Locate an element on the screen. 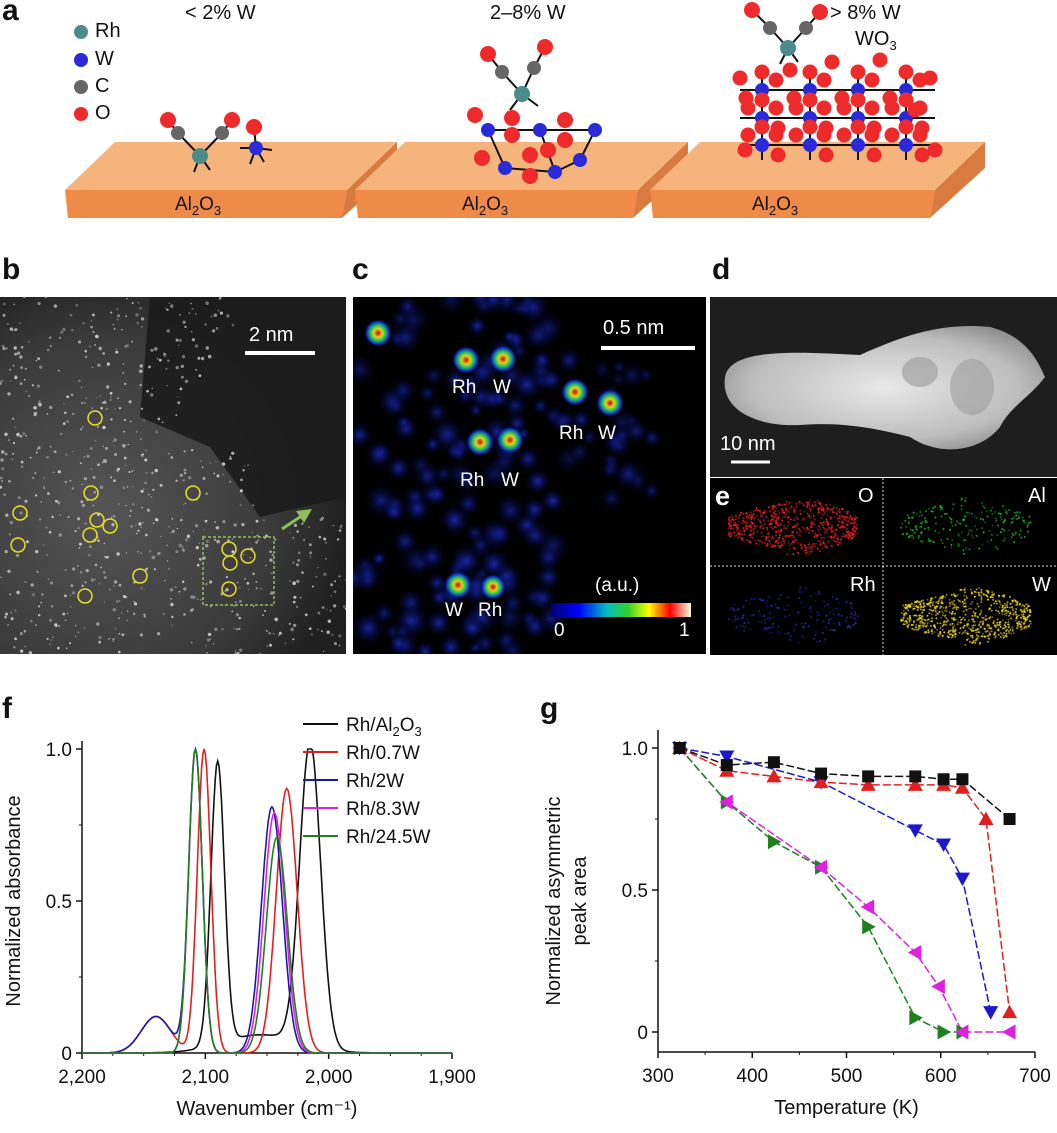 This screenshot has height=1133, width=1057. colorbar-max: 1 is located at coordinates (684, 630).